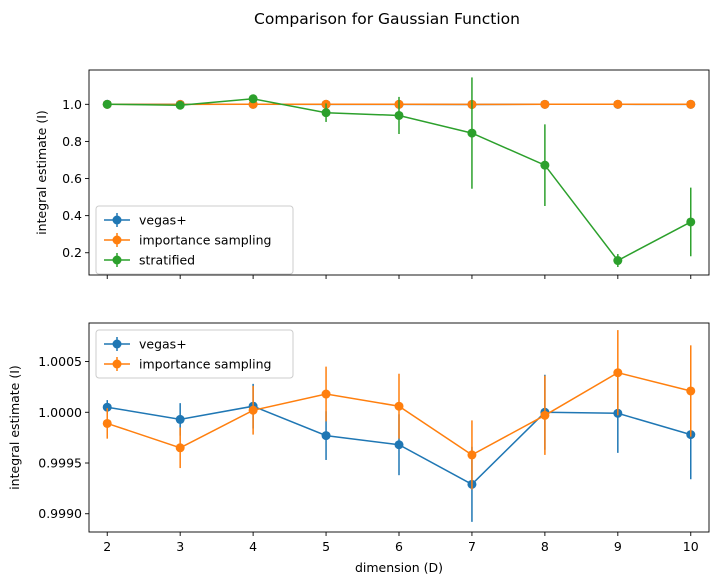 The width and height of the screenshot is (717, 585). What do you see at coordinates (60, 463) in the screenshot?
I see `y-tick-label: 0.9995` at bounding box center [60, 463].